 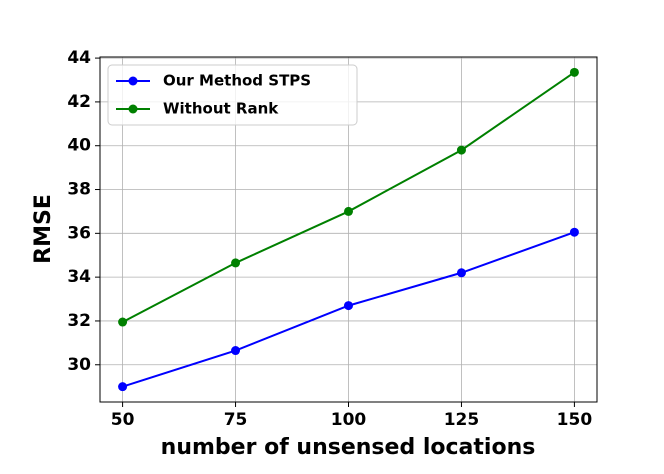 What do you see at coordinates (79, 365) in the screenshot?
I see `y-tick-label: 30` at bounding box center [79, 365].